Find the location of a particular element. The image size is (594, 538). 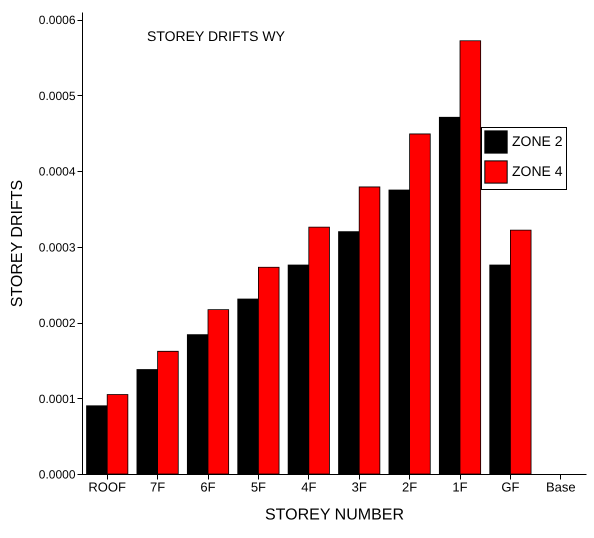

x-axis-title: STOREY NUMBER is located at coordinates (334, 515).